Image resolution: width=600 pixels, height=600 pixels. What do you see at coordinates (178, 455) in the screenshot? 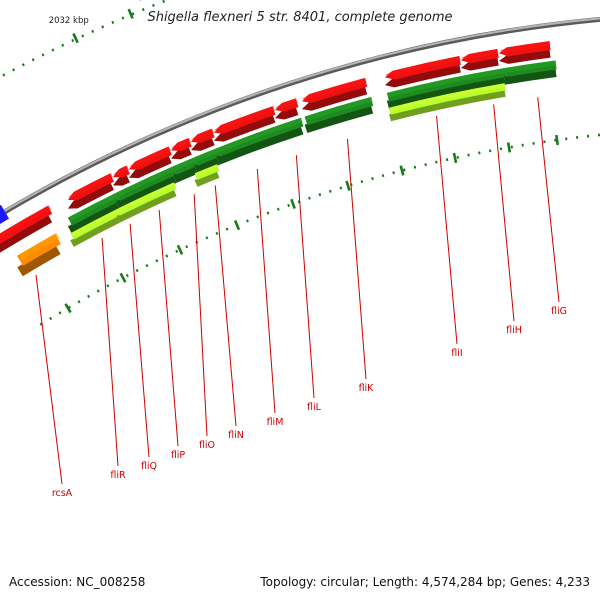
I see `gene-label: fliP` at bounding box center [178, 455].